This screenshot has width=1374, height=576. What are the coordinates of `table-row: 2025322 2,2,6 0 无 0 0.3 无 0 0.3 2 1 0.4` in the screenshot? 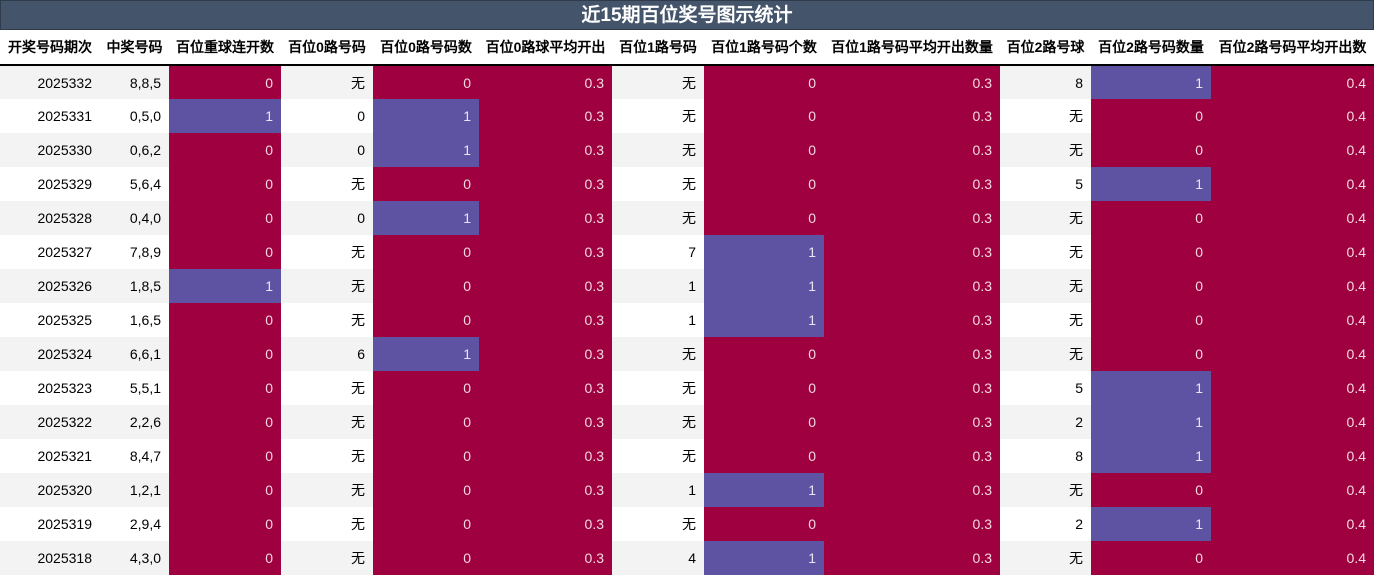 It's located at (687, 422).